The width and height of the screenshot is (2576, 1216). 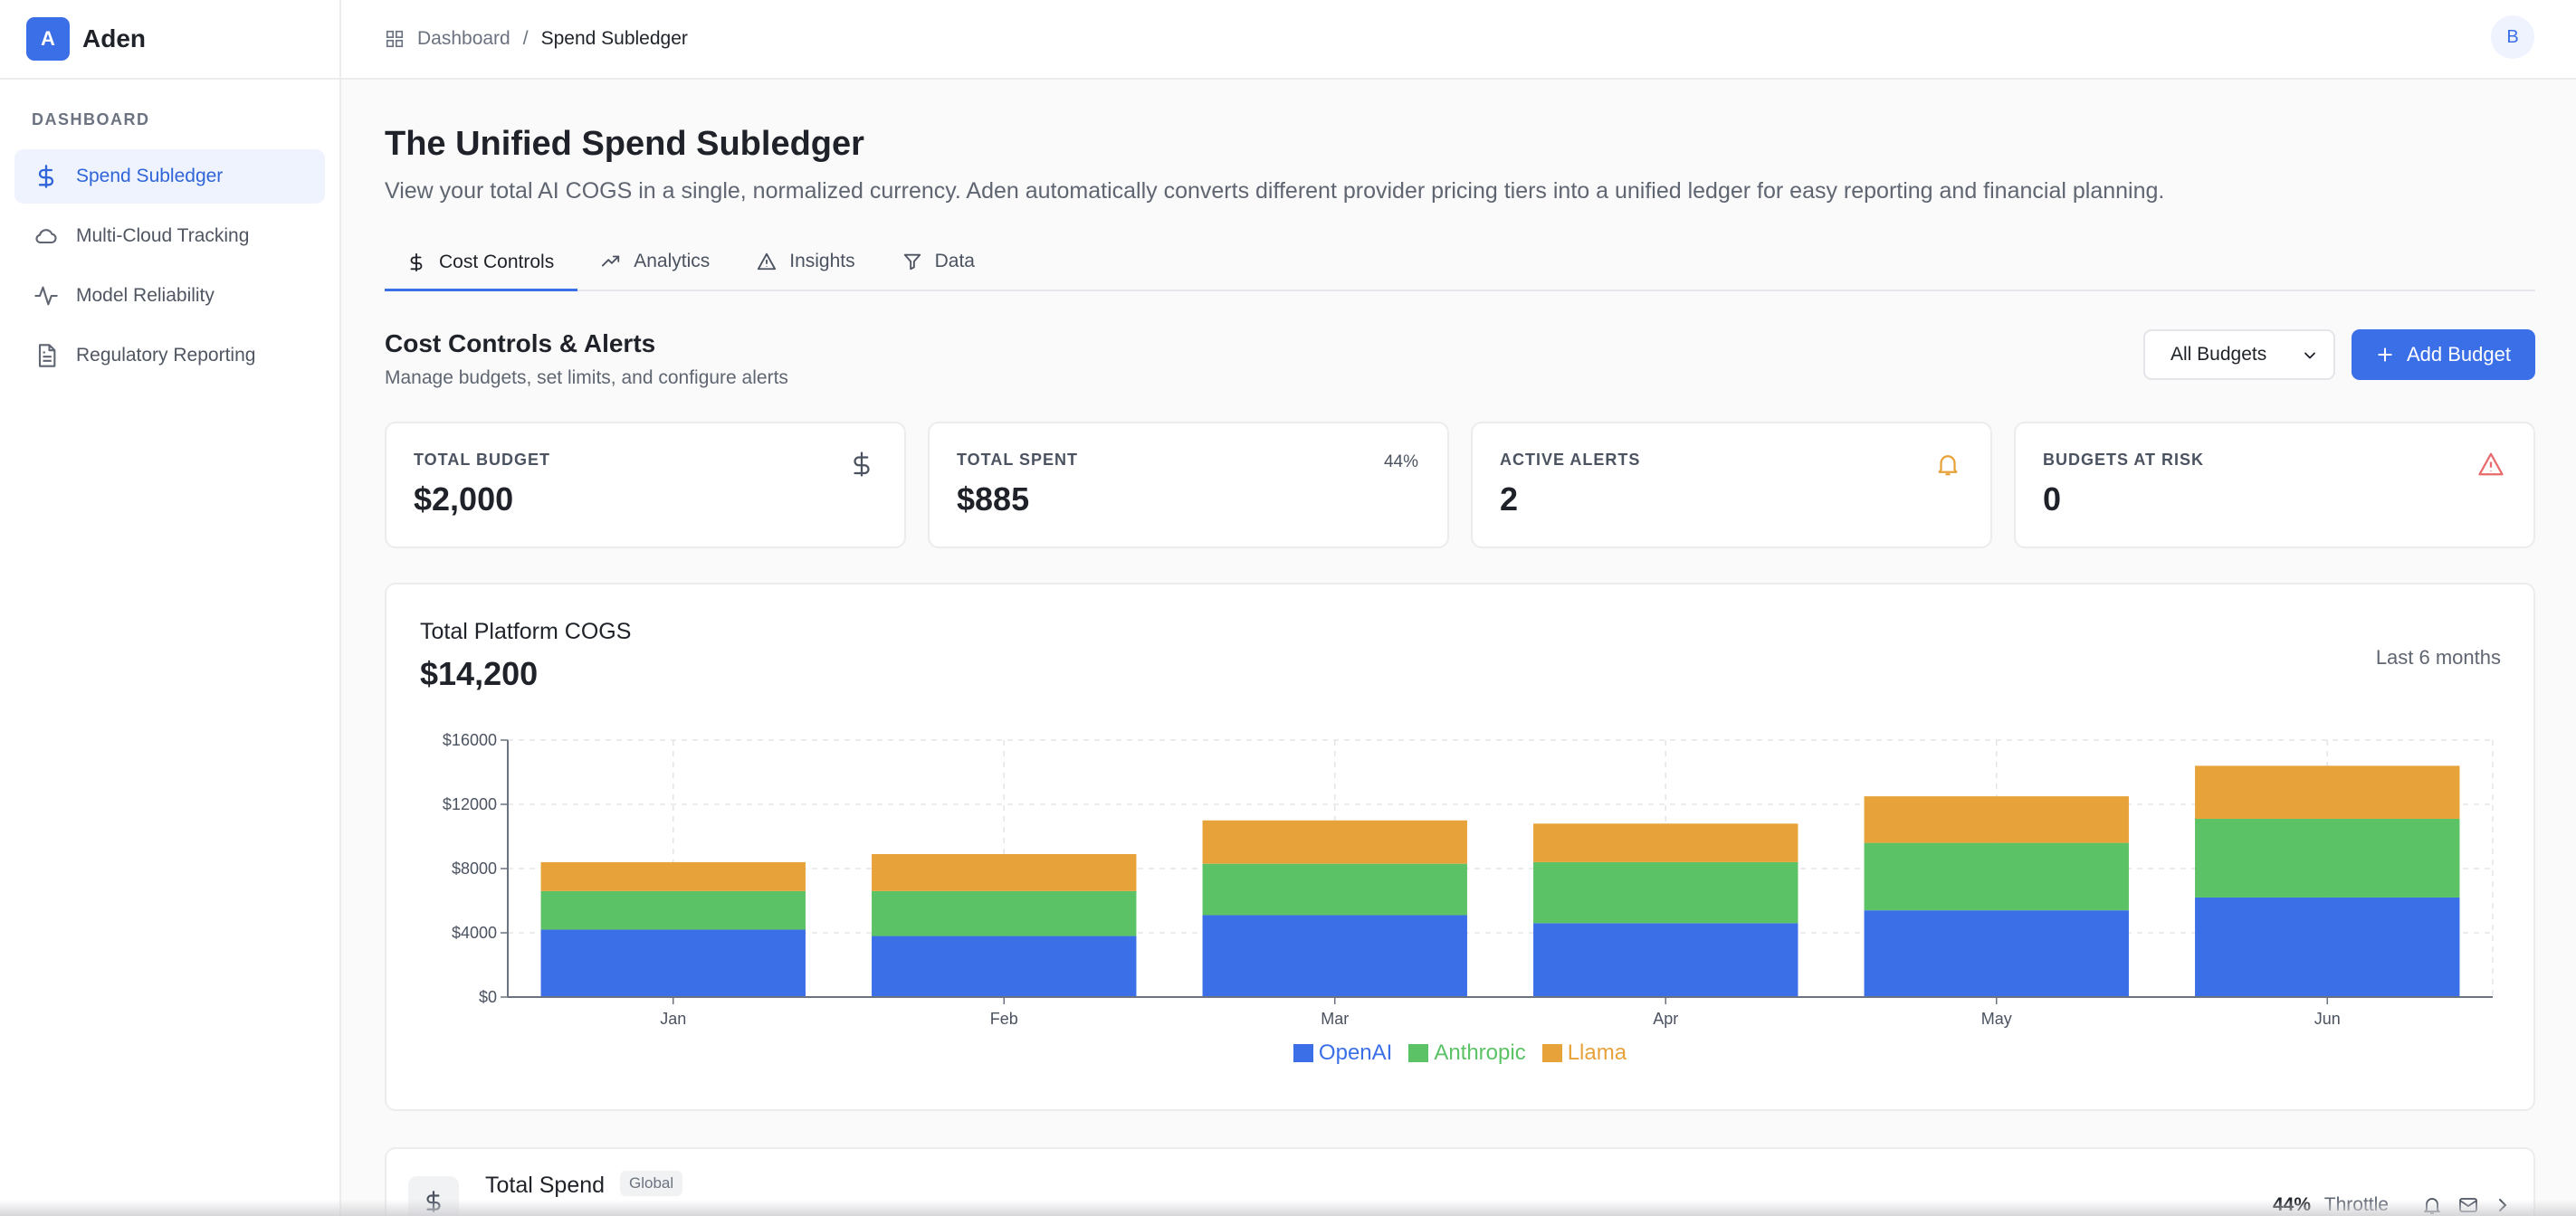 I want to click on tab-data: Data, so click(x=939, y=261).